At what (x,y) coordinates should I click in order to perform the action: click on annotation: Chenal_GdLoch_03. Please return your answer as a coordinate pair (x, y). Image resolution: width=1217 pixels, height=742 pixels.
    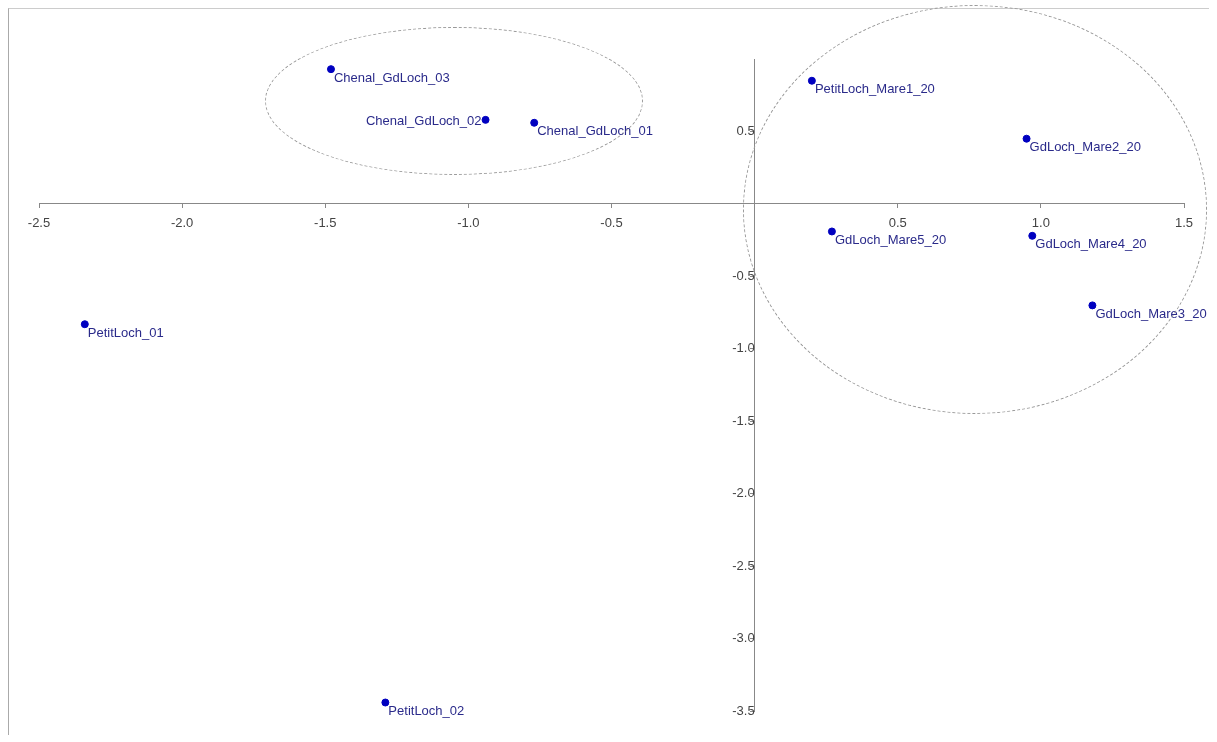
    Looking at the image, I should click on (391, 77).